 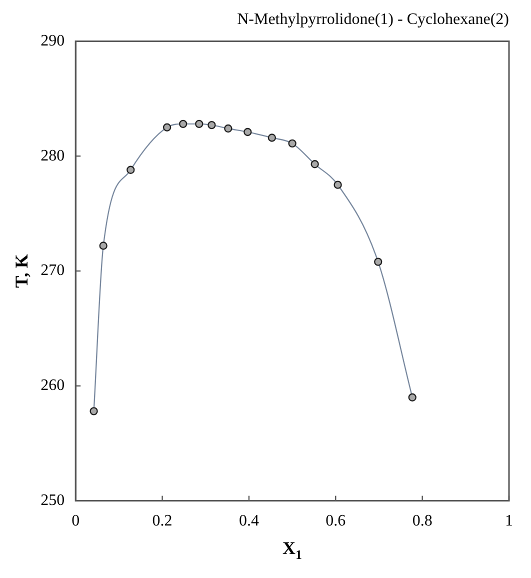 I want to click on y-tick-label: 290, so click(x=52, y=41).